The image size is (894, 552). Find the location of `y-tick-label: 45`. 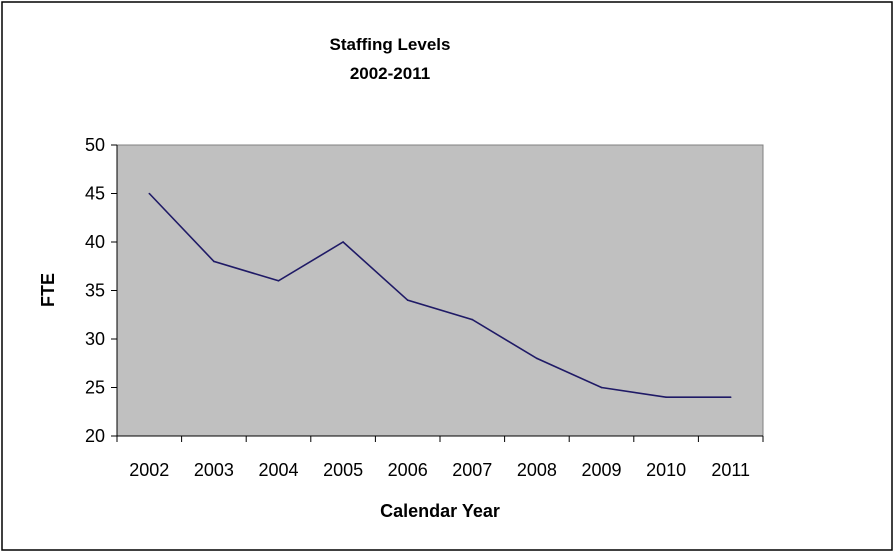

y-tick-label: 45 is located at coordinates (95, 194).